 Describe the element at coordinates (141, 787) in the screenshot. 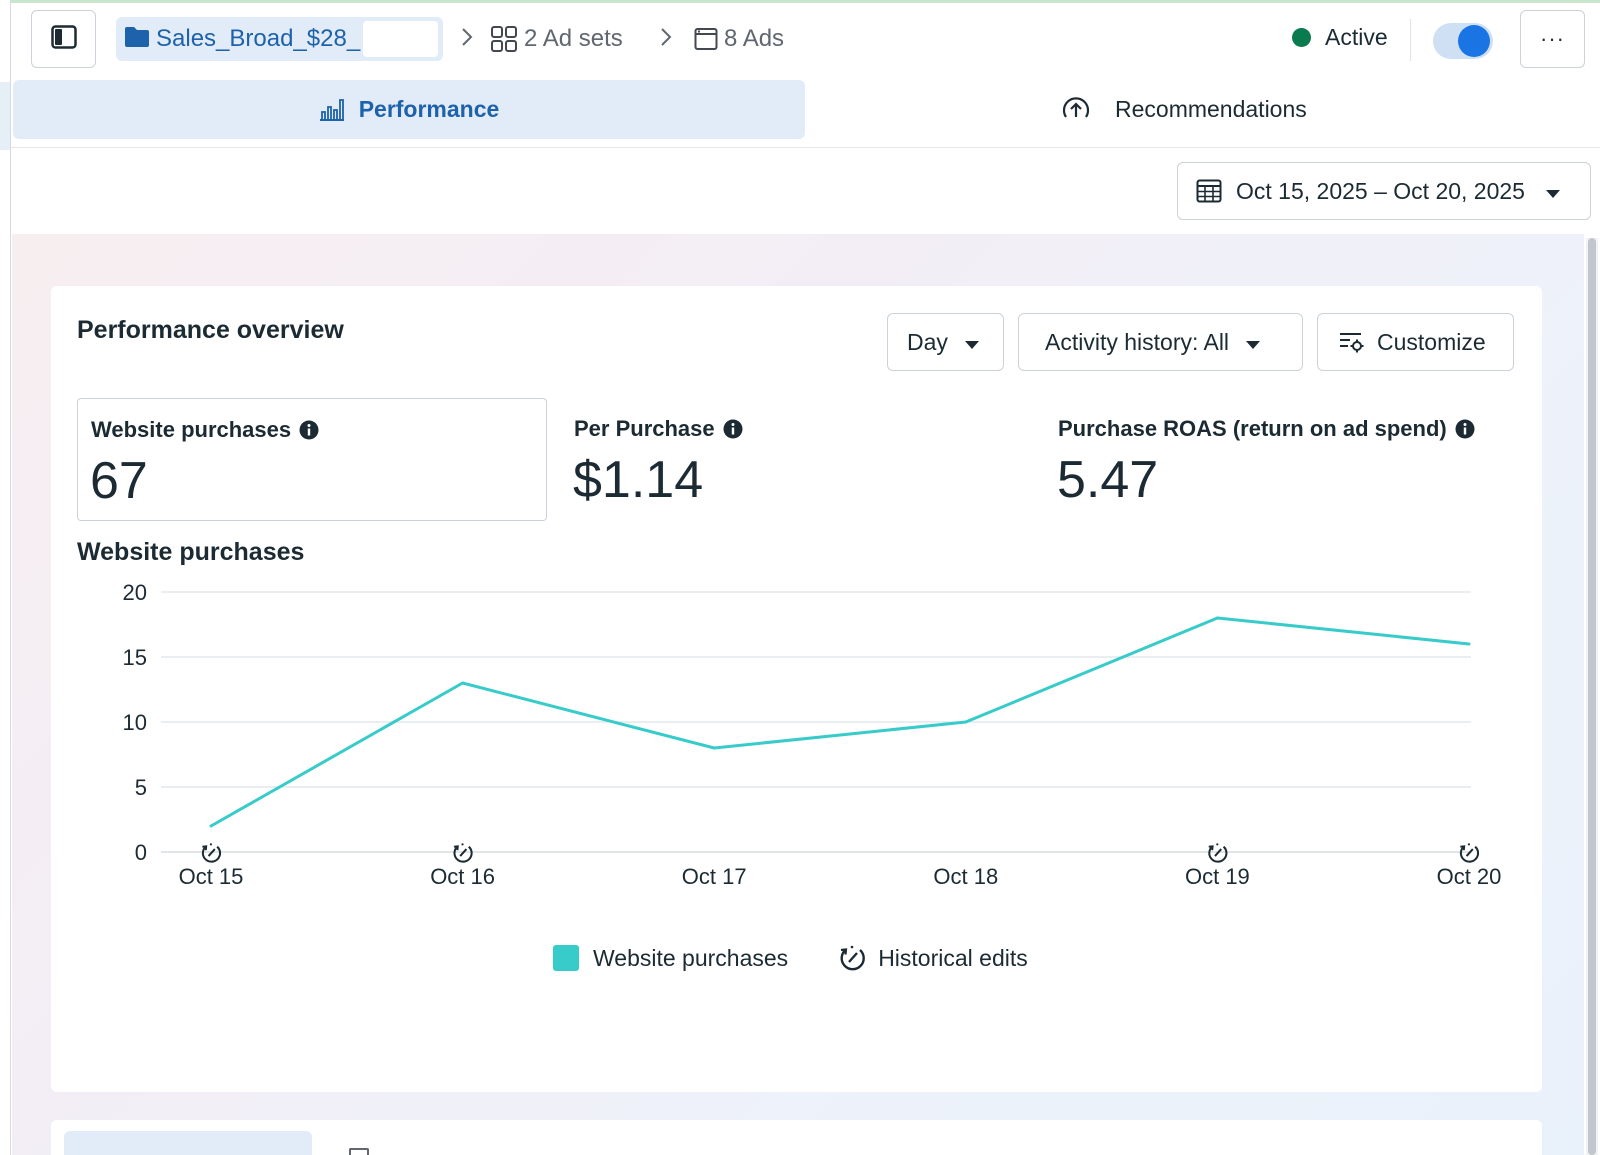

I see `y-tick-label: 5` at that location.